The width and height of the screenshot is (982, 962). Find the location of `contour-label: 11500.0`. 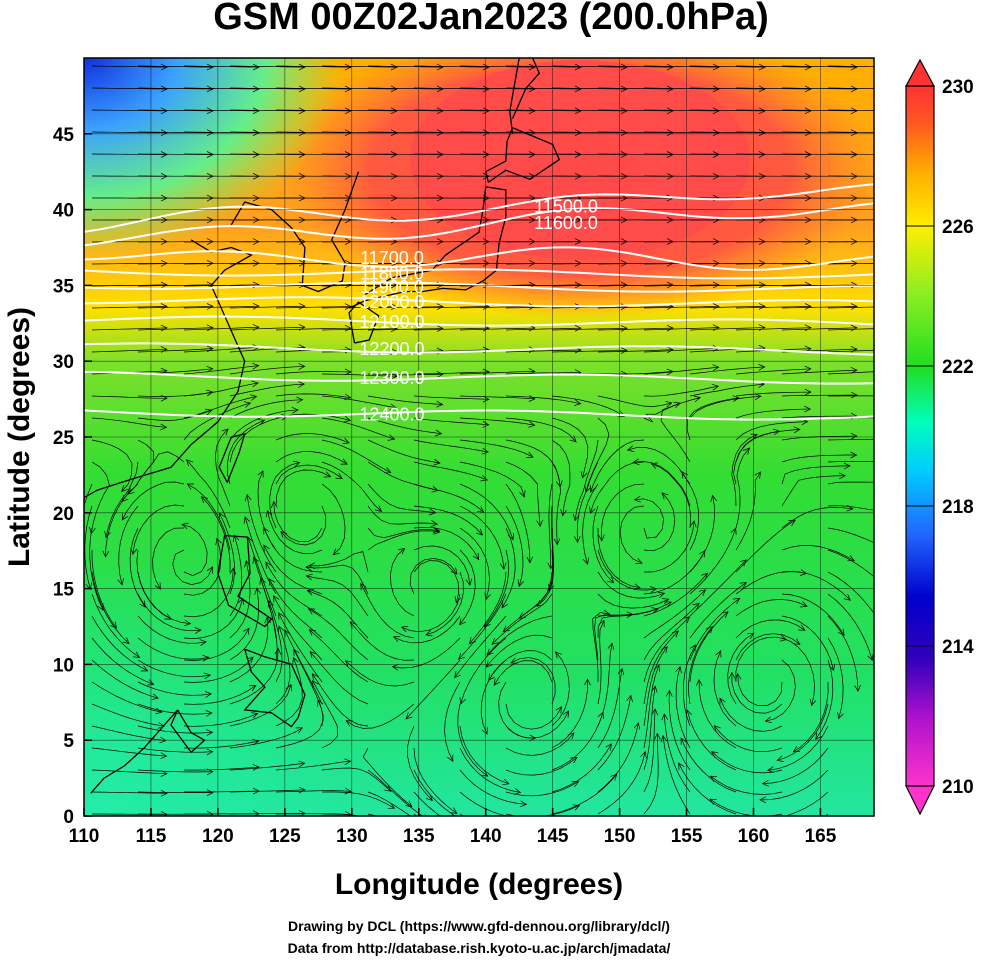

contour-label: 11500.0 is located at coordinates (566, 207).